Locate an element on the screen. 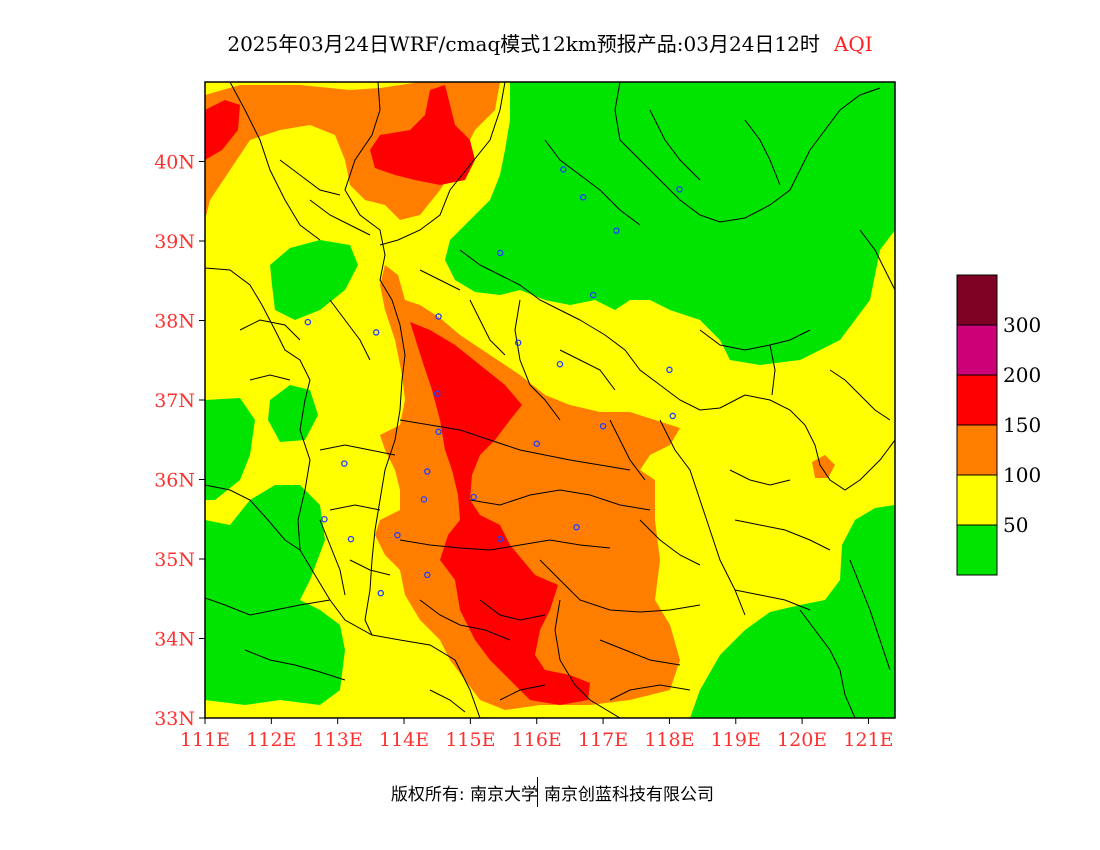 This screenshot has width=1100, height=850. lat-label: 33N is located at coordinates (174, 719).